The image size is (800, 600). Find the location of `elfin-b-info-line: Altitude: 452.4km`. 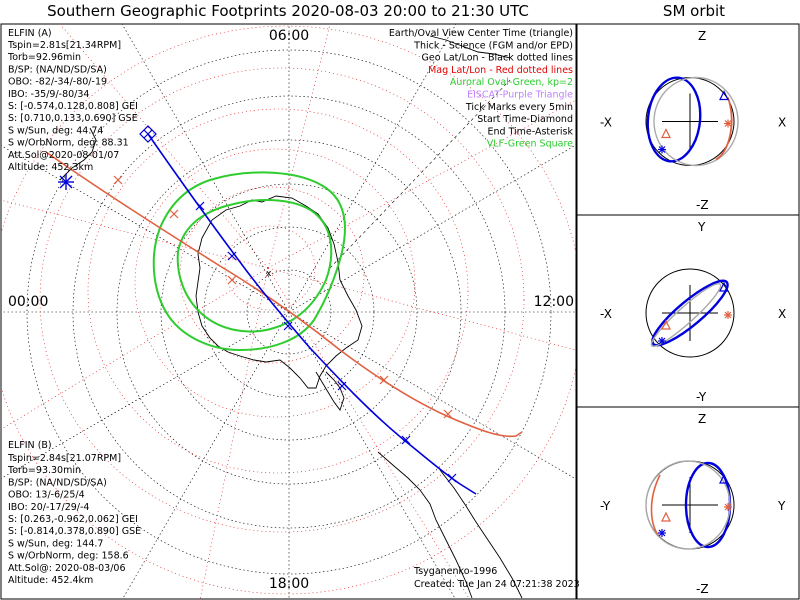

elfin-b-info-line: Altitude: 452.4km is located at coordinates (50, 580).